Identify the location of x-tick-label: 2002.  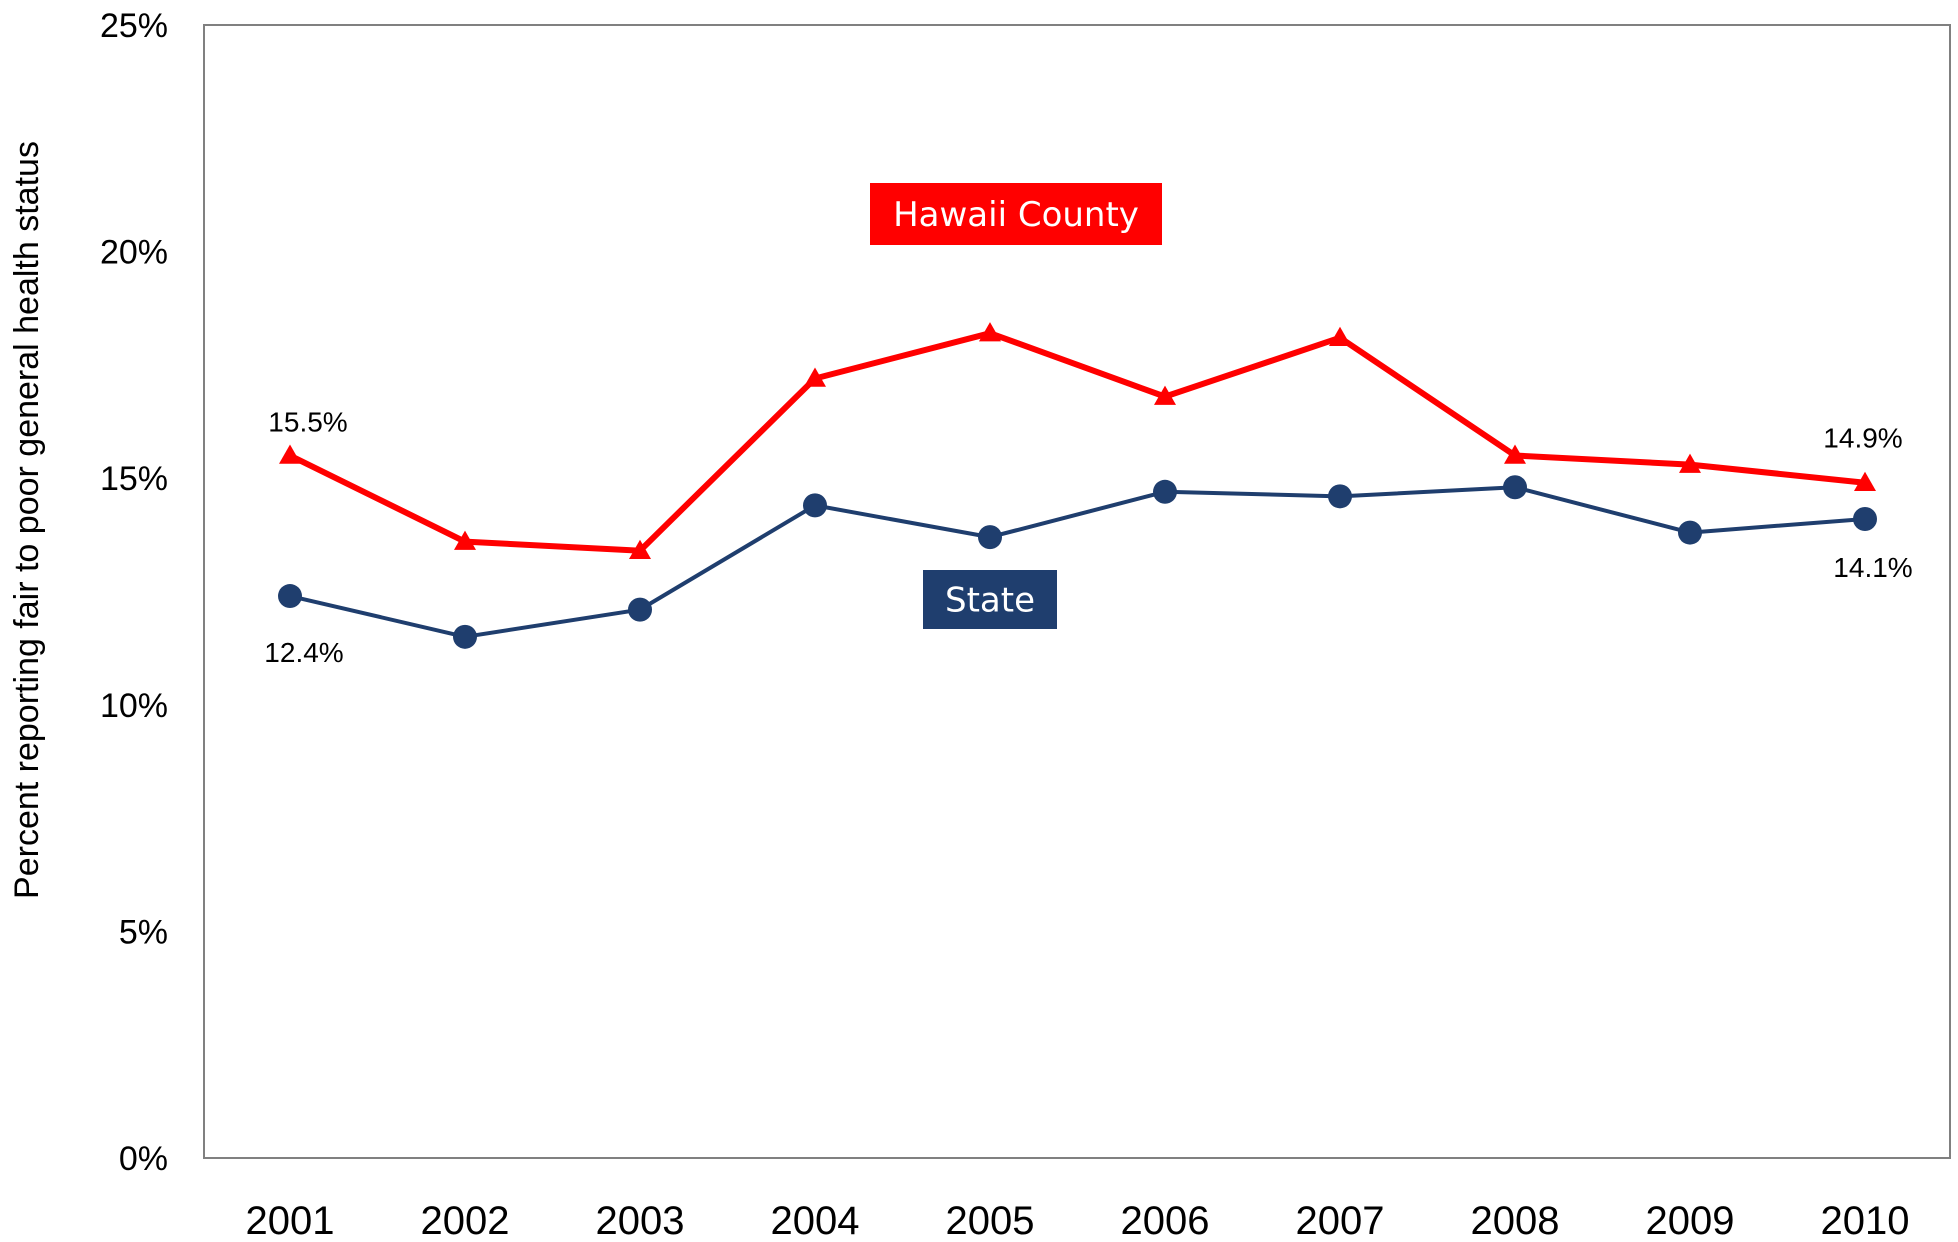
(465, 1220).